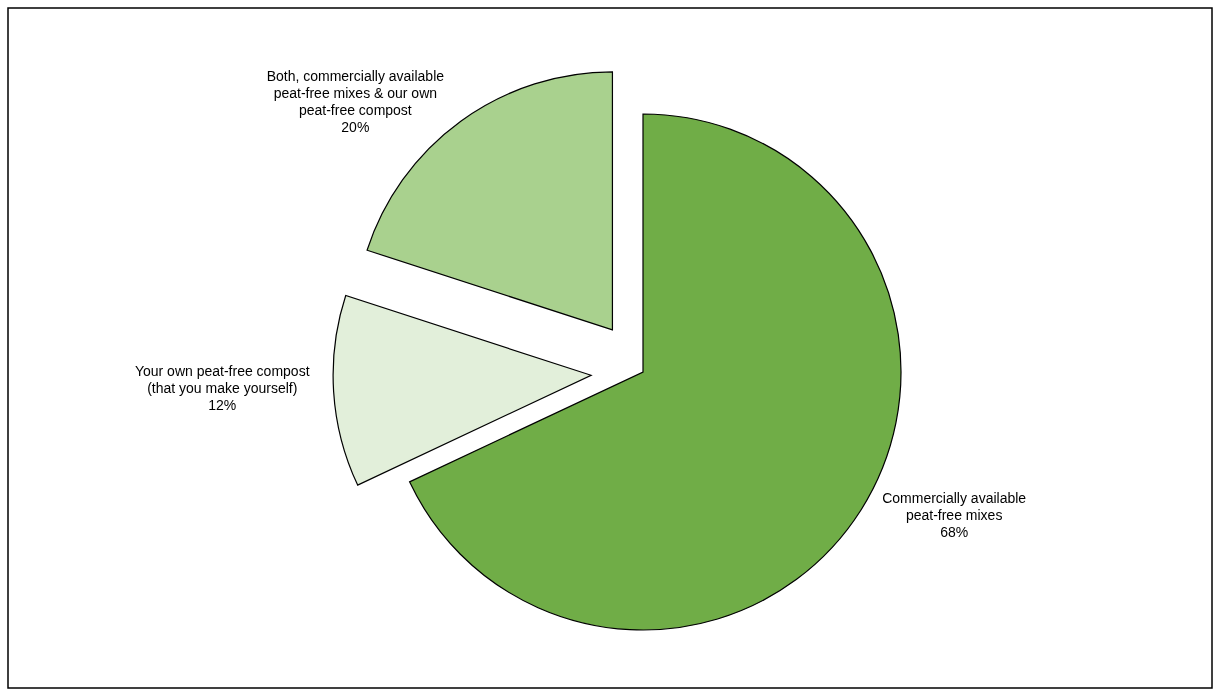 The image size is (1220, 695). Describe the element at coordinates (954, 506) in the screenshot. I see `slice-label: Commercially available peat-free mixes` at that location.